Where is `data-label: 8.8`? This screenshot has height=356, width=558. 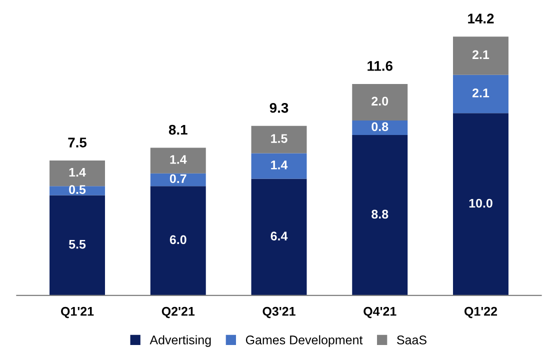
data-label: 8.8 is located at coordinates (380, 214).